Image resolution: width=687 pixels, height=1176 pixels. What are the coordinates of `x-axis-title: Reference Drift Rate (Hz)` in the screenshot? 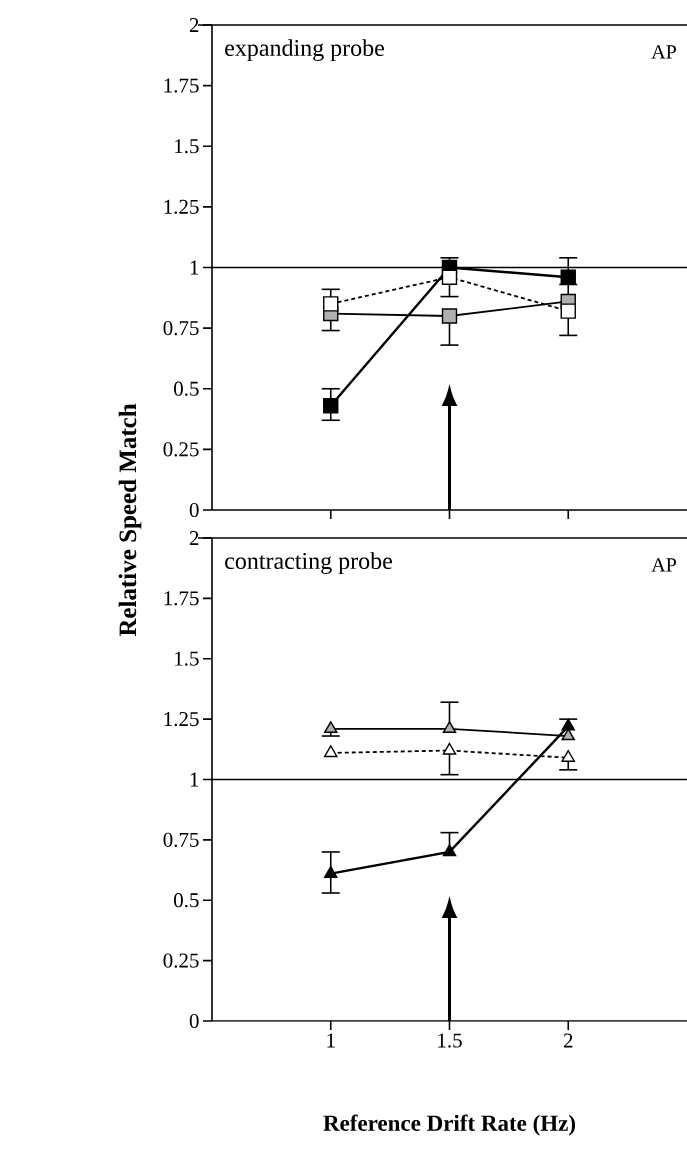 It's located at (449, 1125).